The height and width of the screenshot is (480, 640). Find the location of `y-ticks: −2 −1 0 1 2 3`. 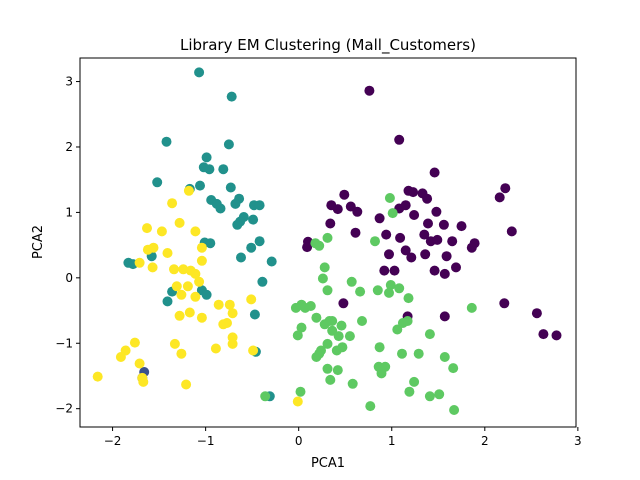

y-ticks: −2 −1 0 1 2 3 is located at coordinates (67, 245).